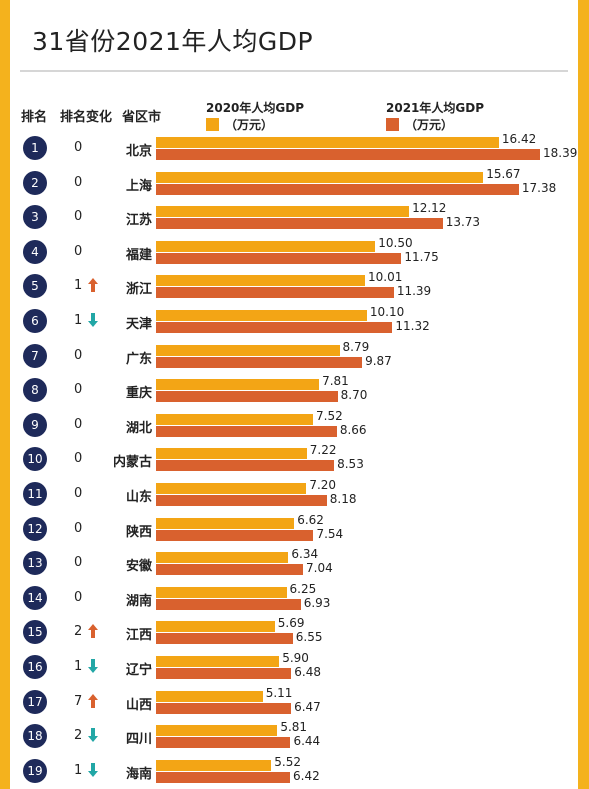 This screenshot has width=589, height=789. I want to click on table-row: 15 2 江西 5.69 6.55, so click(294, 632).